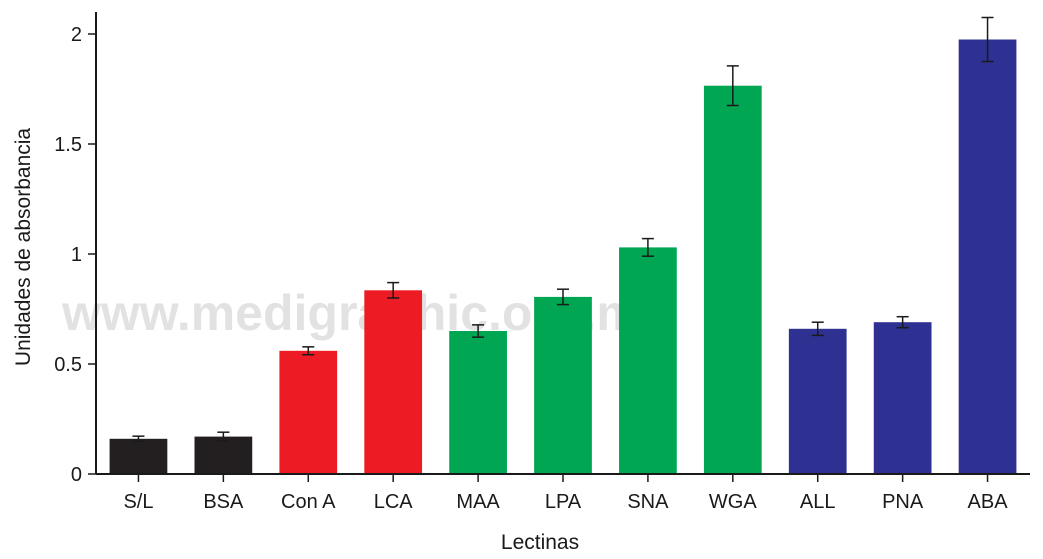 The width and height of the screenshot is (1043, 559). I want to click on x-axis-title: Lectinas, so click(540, 542).